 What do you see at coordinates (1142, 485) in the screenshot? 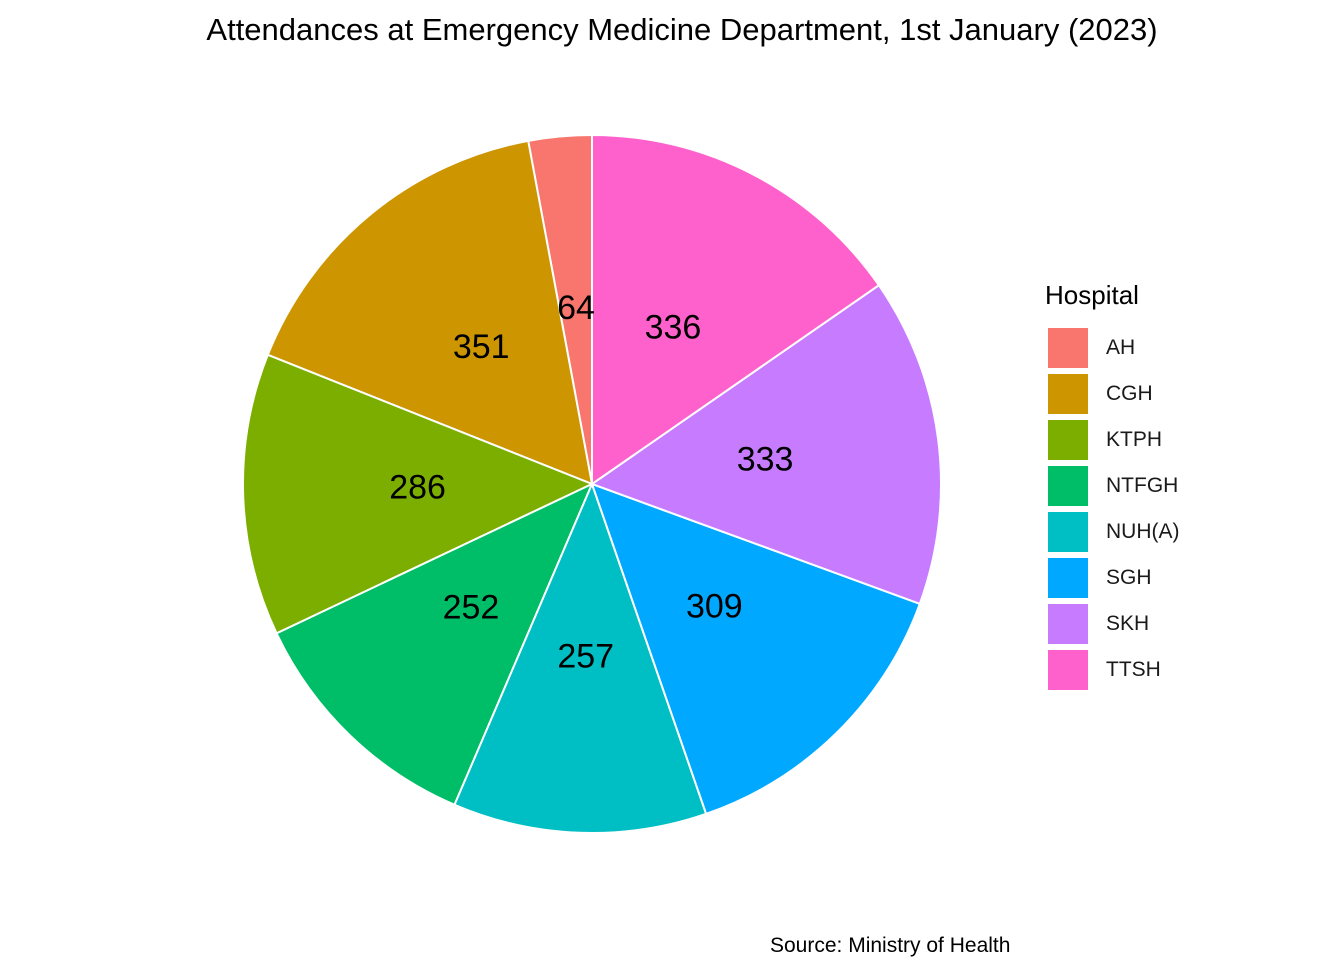
I see `legend-label: NTFGH` at bounding box center [1142, 485].